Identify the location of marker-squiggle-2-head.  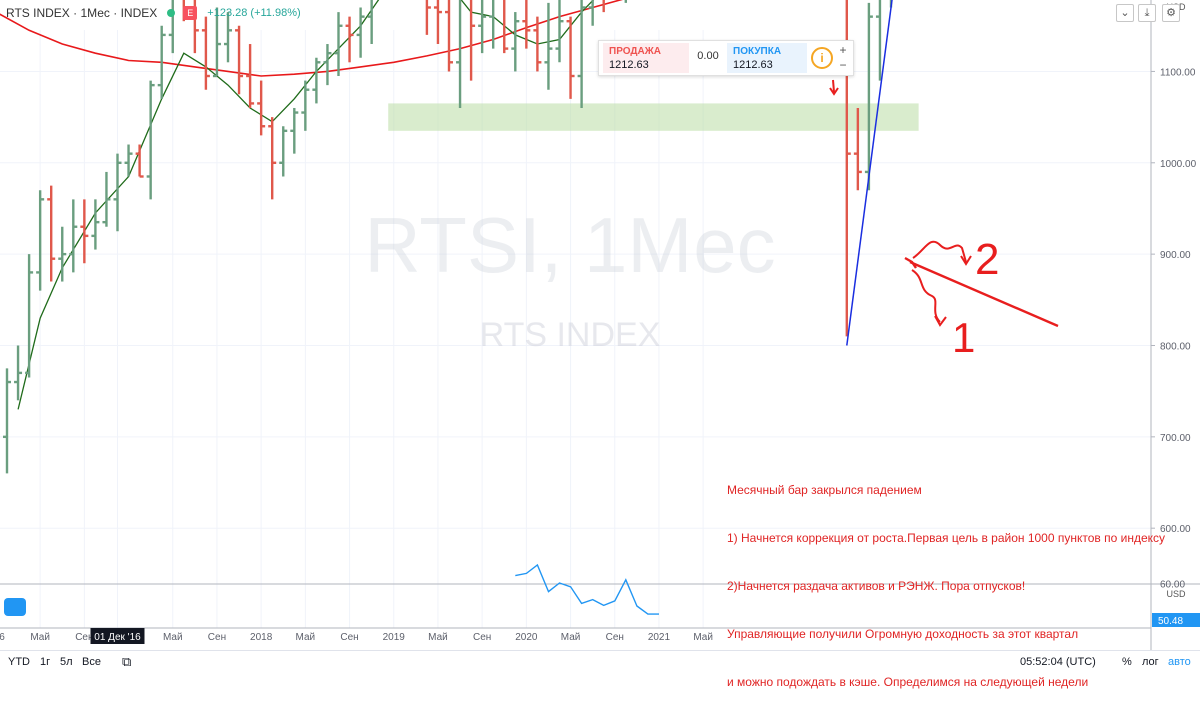
(966, 260).